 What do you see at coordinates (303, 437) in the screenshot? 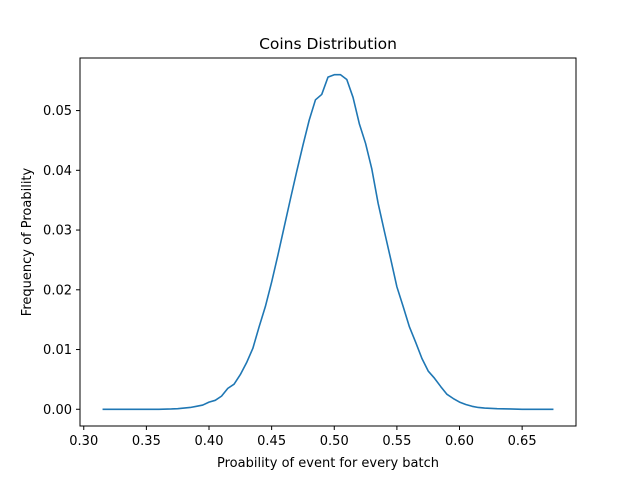
I see `x-axis: 0.30 0.35 0.40 0.45 0.50 0.55 0.60 0.65` at bounding box center [303, 437].